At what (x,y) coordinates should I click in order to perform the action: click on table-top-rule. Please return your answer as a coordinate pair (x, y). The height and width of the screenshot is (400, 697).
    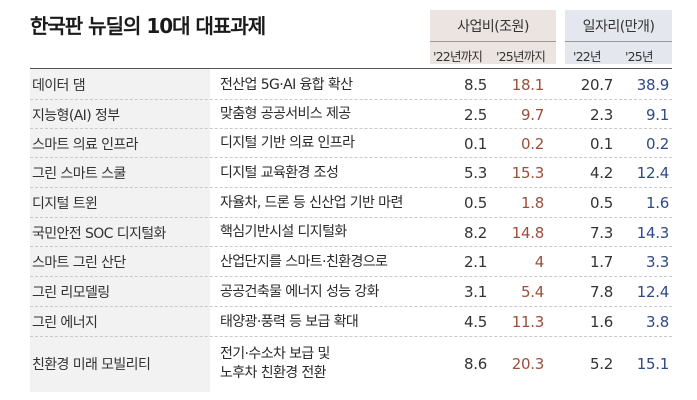
    Looking at the image, I should click on (351, 68).